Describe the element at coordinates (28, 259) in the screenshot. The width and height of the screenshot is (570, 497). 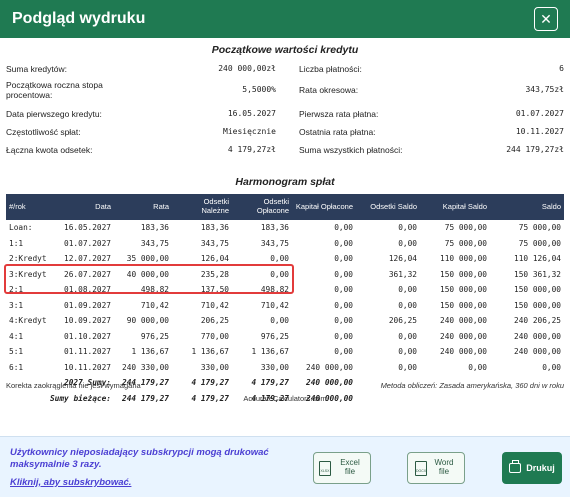
I see `table-cell: 2:Kredyt` at that location.